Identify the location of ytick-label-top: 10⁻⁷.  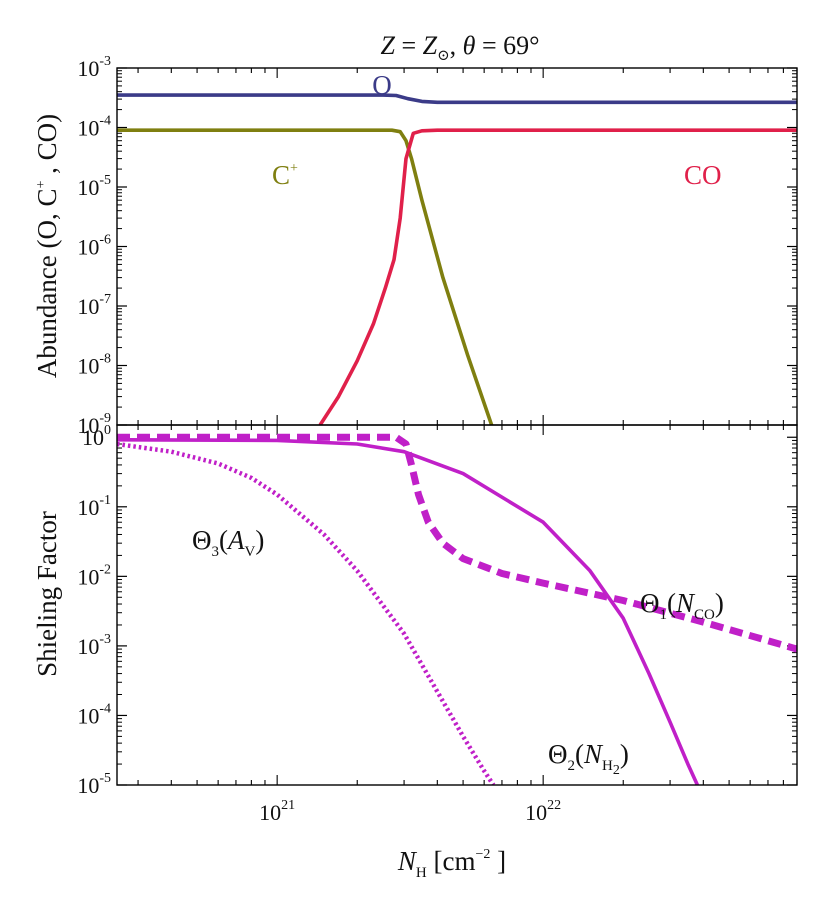
(94, 305).